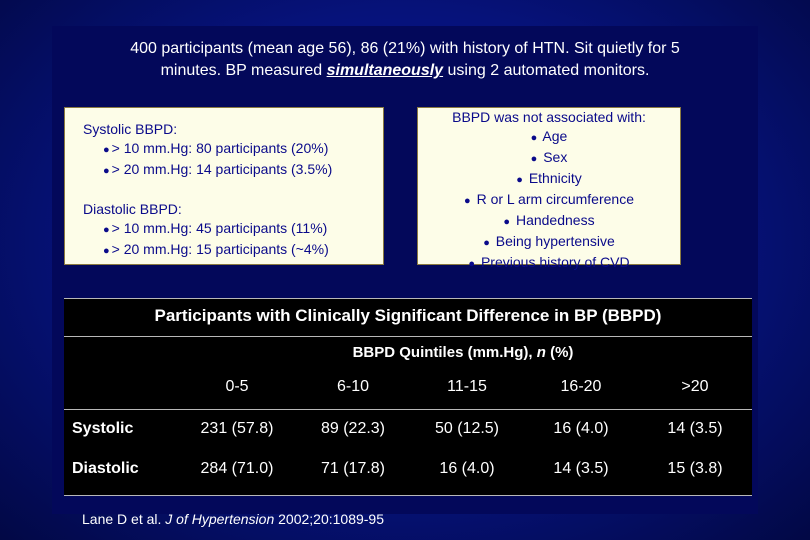 Image resolution: width=810 pixels, height=540 pixels. I want to click on systolic-item-1-text: > 10 mm.Hg: 80 participants (20%), so click(220, 148).